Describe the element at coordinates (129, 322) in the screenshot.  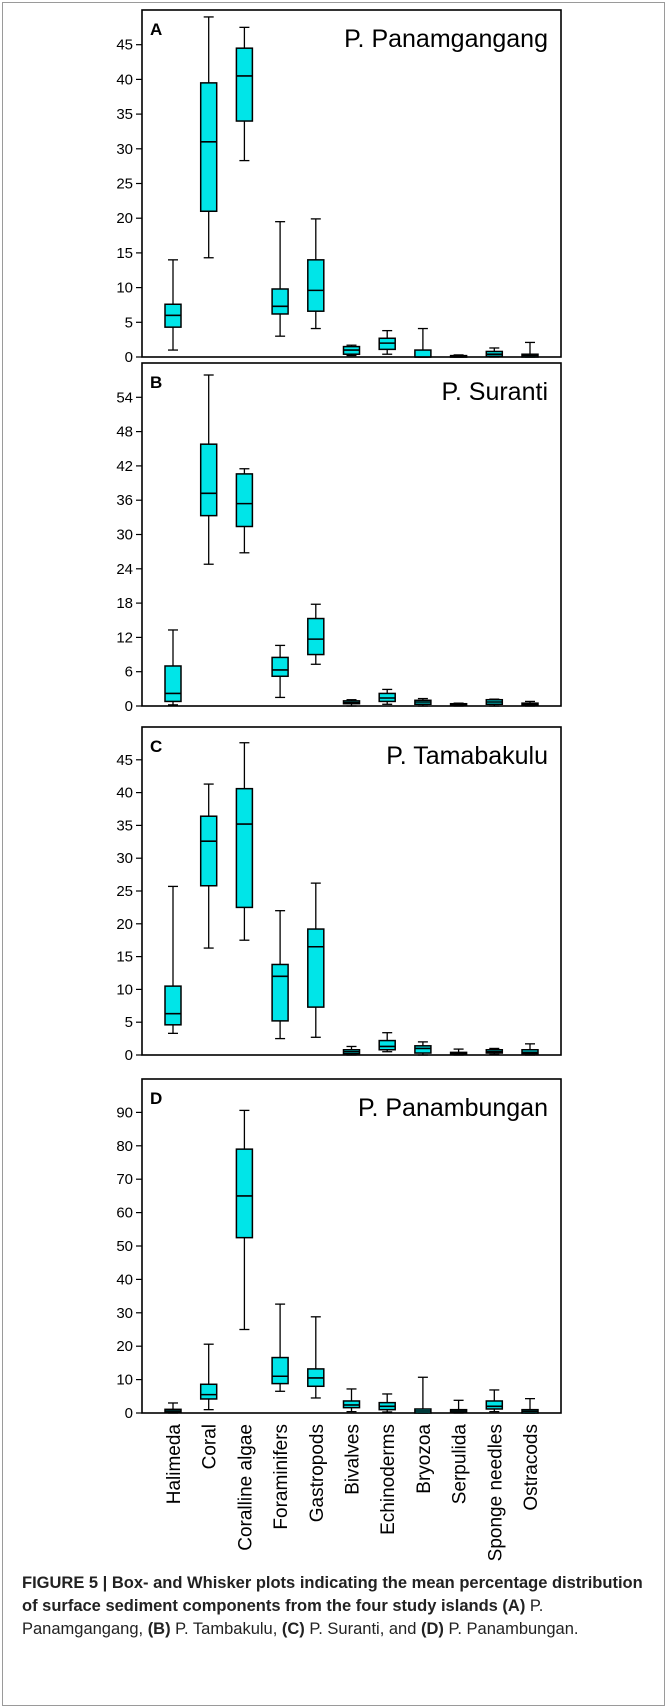
I see `panel-a-y-tick-label: 5` at that location.